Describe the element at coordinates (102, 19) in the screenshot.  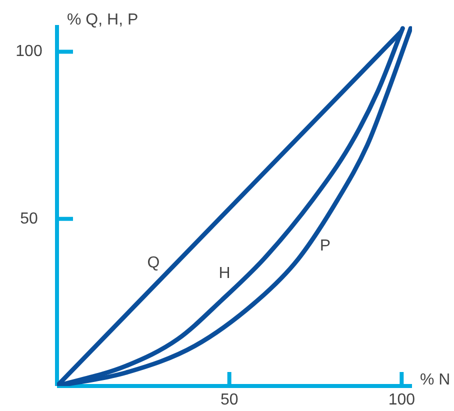
I see `y-axis-title: % Q, H, P` at that location.